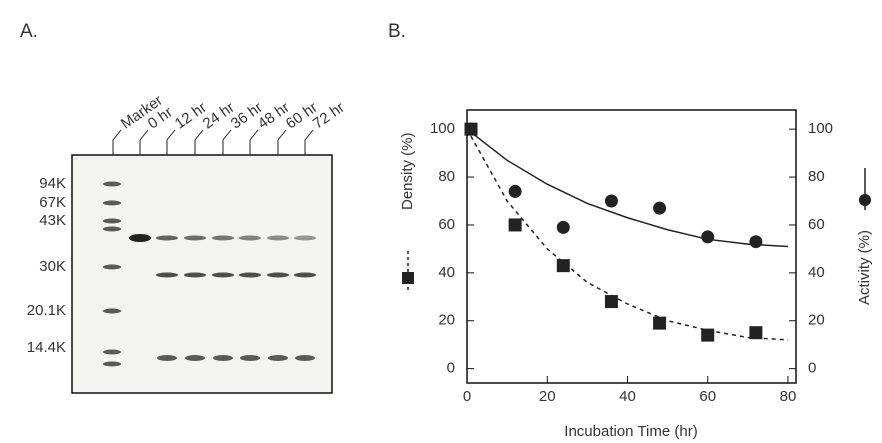 The width and height of the screenshot is (882, 443). What do you see at coordinates (46, 310) in the screenshot?
I see `mw-label: 20.1K` at bounding box center [46, 310].